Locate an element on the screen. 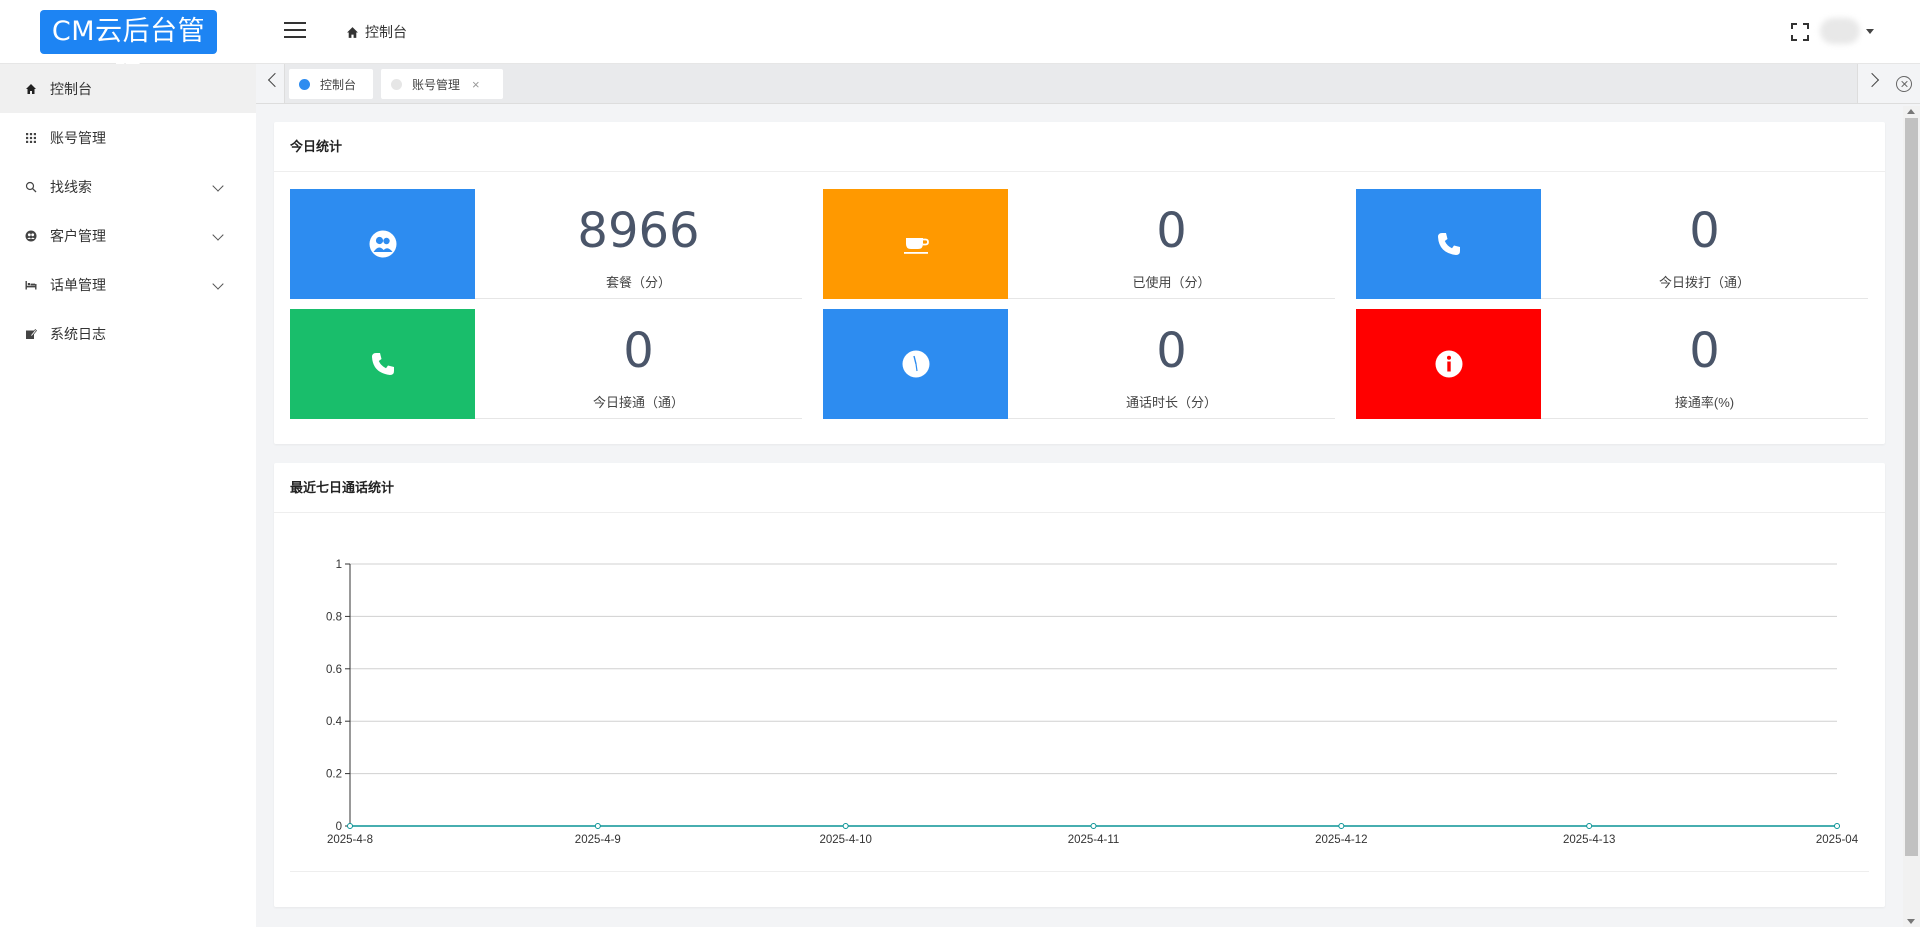  coffee-cup-icon is located at coordinates (915, 244).